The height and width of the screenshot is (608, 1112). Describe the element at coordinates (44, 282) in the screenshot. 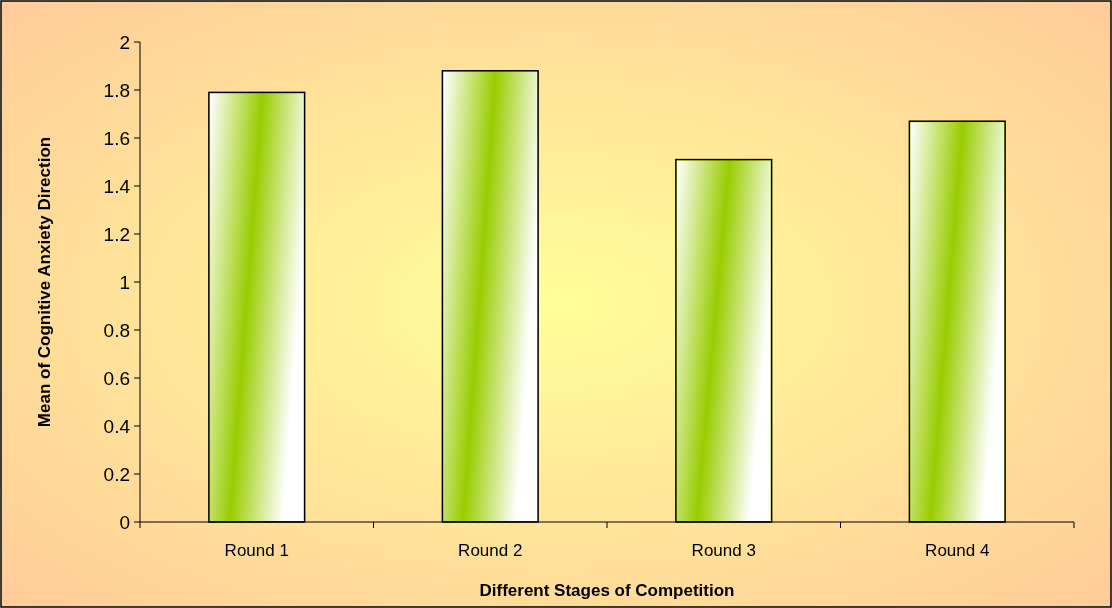

I see `y-axis-title: Mean of Cognitive Anxiety Direction` at that location.